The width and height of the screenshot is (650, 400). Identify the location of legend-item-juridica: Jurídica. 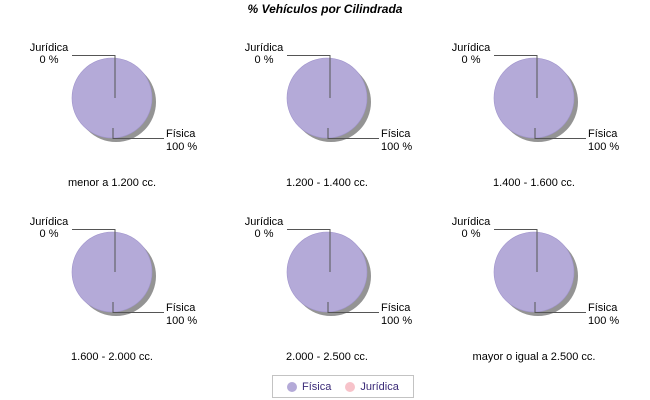
(372, 387).